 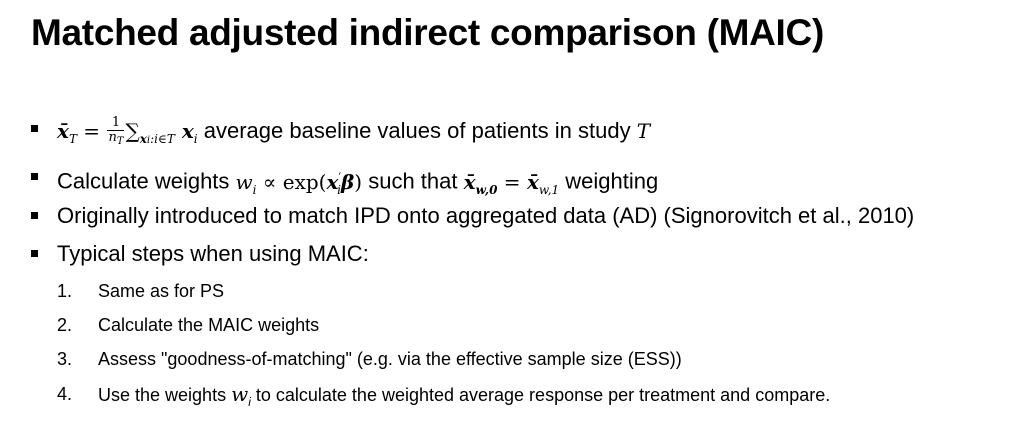 What do you see at coordinates (511, 183) in the screenshot?
I see `formula-balance: x̄w,0 = x̄w,1` at bounding box center [511, 183].